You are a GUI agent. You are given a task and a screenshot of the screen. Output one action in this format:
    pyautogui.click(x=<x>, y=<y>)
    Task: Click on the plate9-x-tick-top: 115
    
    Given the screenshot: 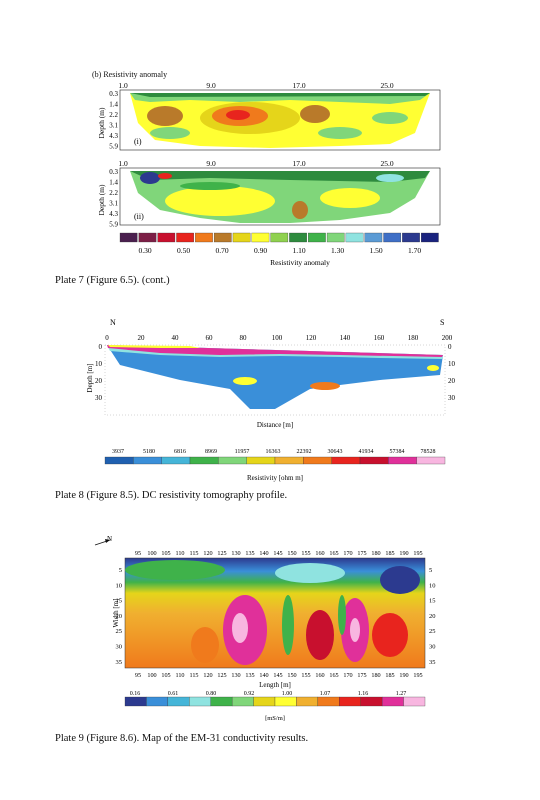 What is the action you would take?
    pyautogui.click(x=193, y=553)
    